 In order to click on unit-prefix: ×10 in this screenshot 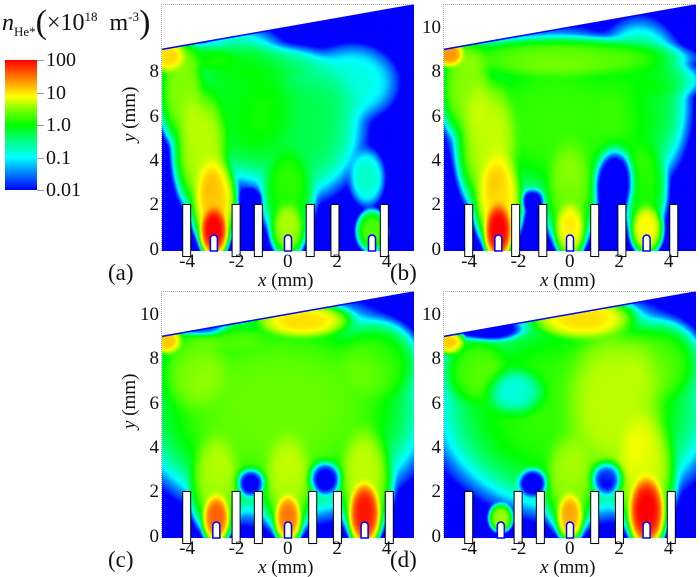, I will do `click(66, 23)`.